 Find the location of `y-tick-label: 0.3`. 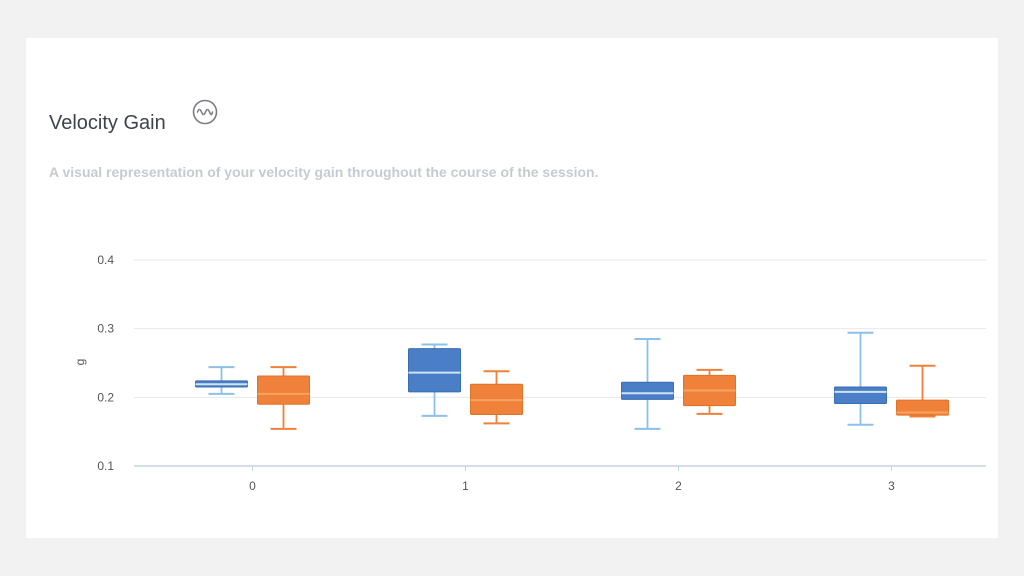

y-tick-label: 0.3 is located at coordinates (105, 329).